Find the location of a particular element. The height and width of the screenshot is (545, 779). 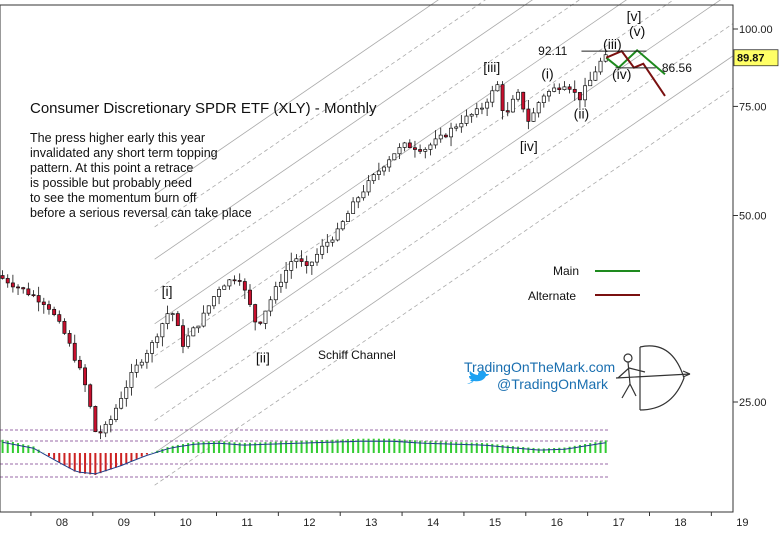

y-tick-label: 50.00 is located at coordinates (753, 217).